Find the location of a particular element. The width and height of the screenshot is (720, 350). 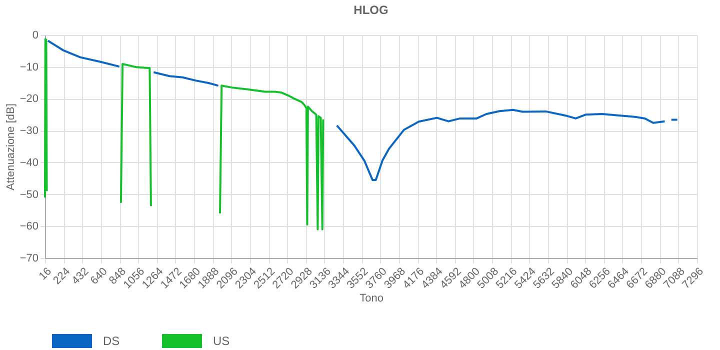

y-tick-label: −20 is located at coordinates (29, 99).